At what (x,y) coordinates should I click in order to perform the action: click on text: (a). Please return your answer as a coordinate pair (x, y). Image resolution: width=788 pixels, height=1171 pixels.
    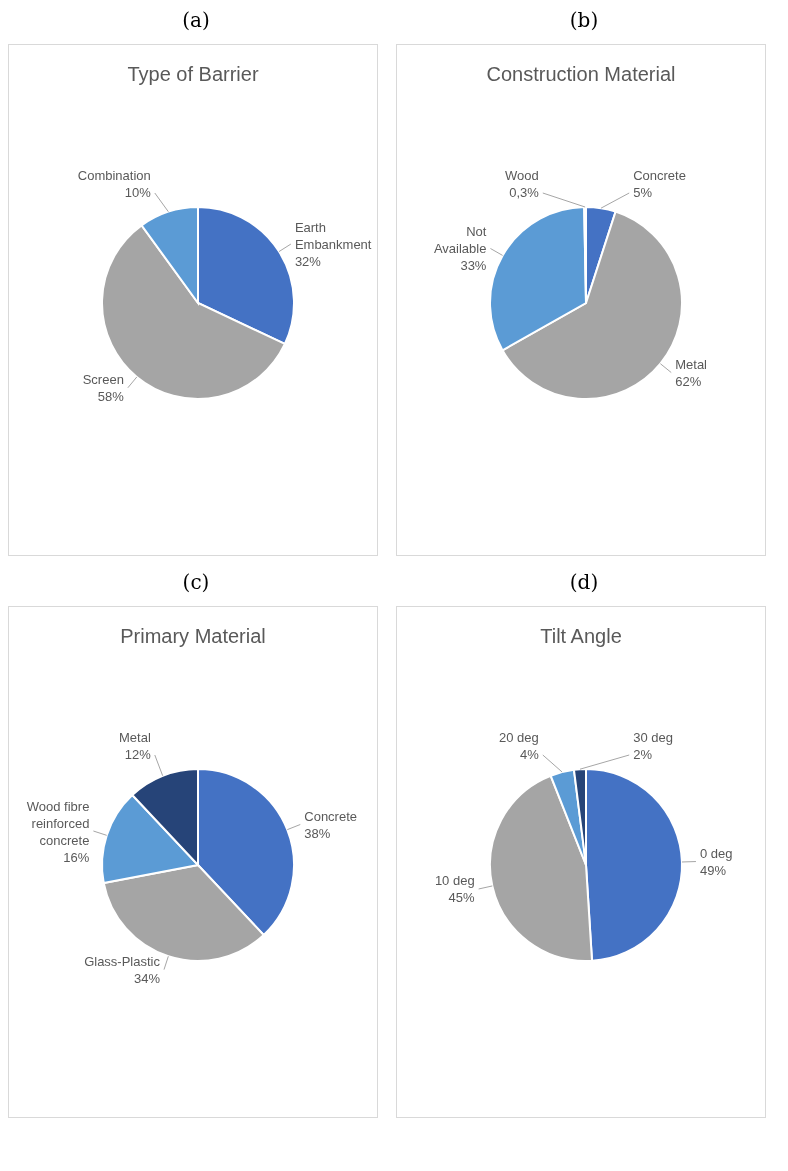
    Looking at the image, I should click on (196, 21).